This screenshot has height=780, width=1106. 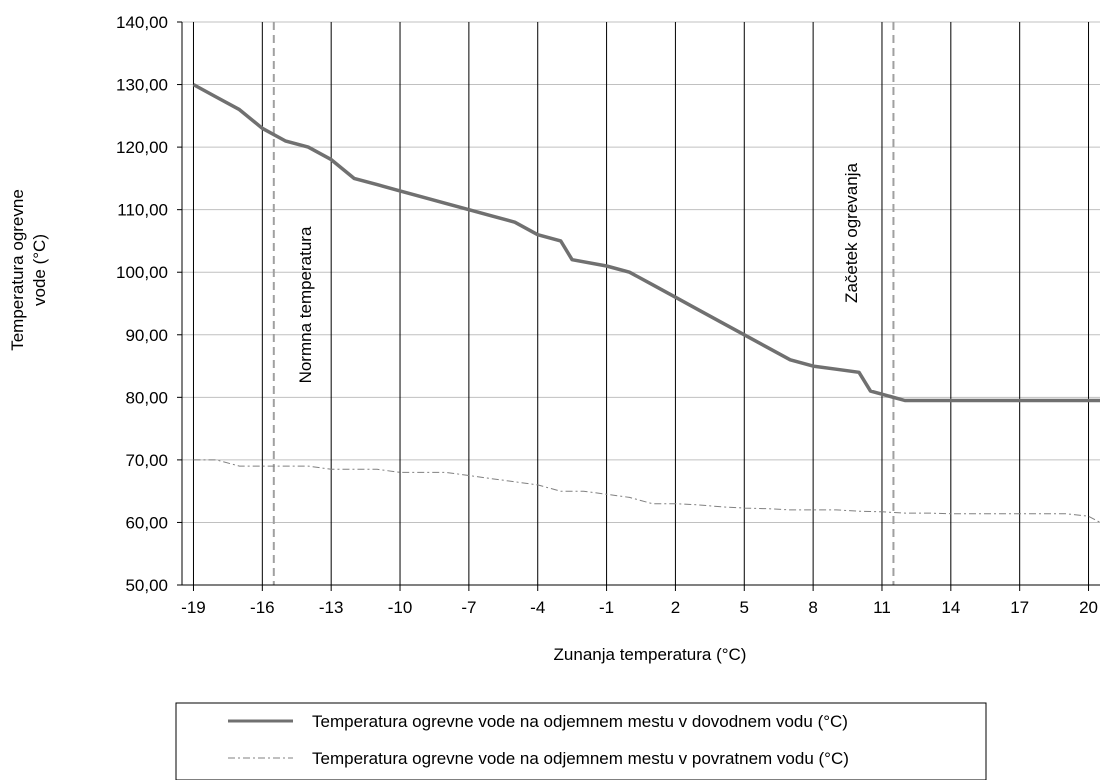 I want to click on y-tick-label: 80,00, so click(x=146, y=397).